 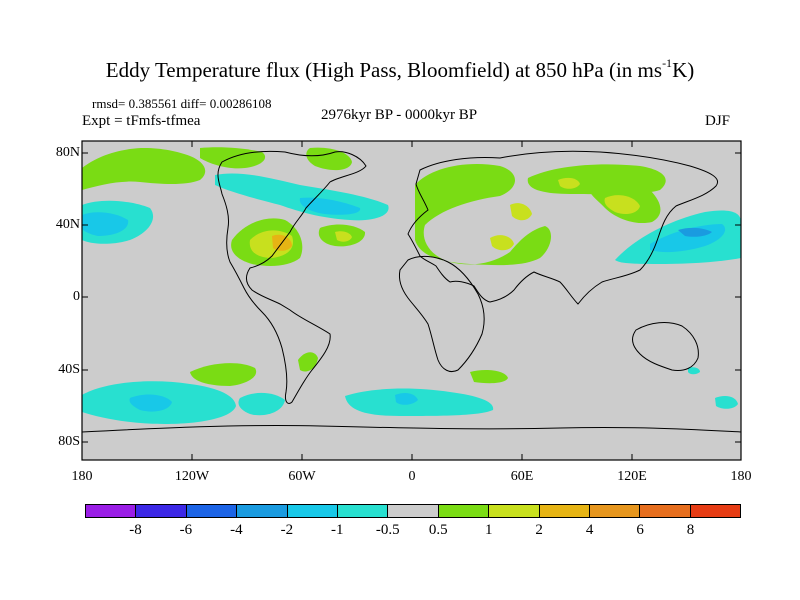 What do you see at coordinates (488, 530) in the screenshot?
I see `colorbar-label: 1` at bounding box center [488, 530].